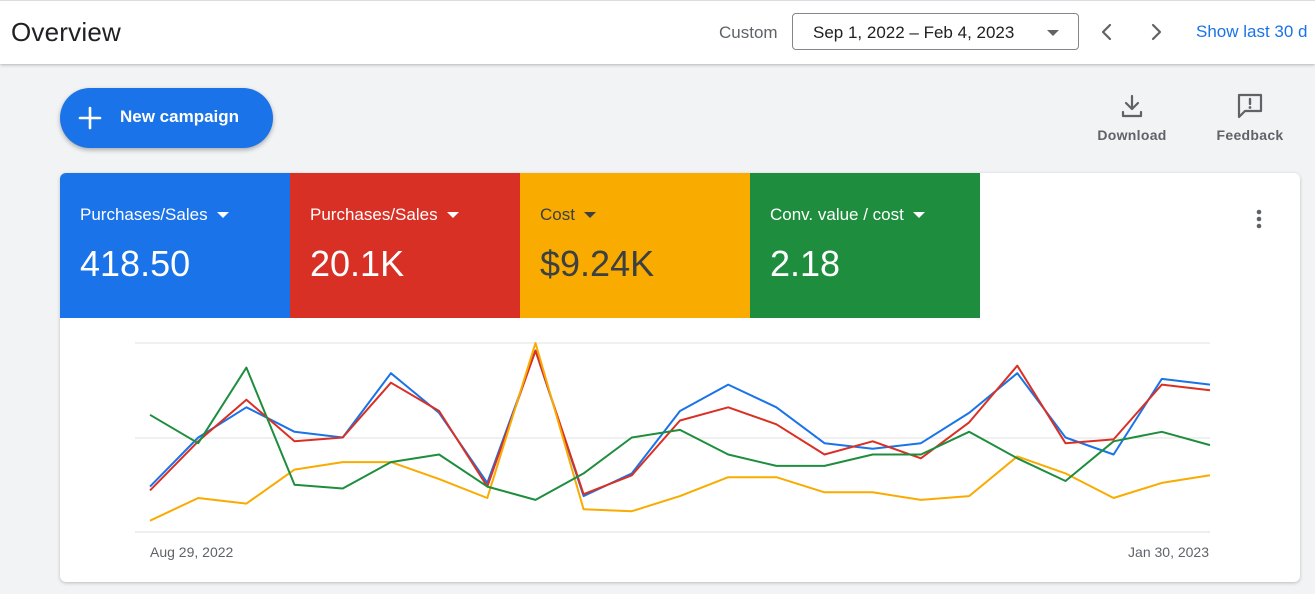 This screenshot has width=1315, height=594. What do you see at coordinates (357, 263) in the screenshot?
I see `metric-value: 20.1K` at bounding box center [357, 263].